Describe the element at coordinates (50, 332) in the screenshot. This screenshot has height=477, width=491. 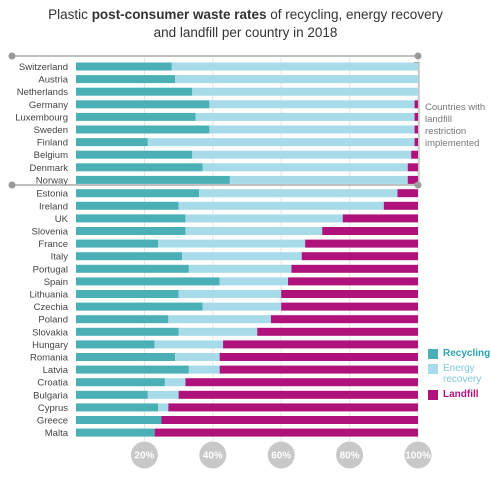
I see `country-label-slovakia: Slovakia` at that location.